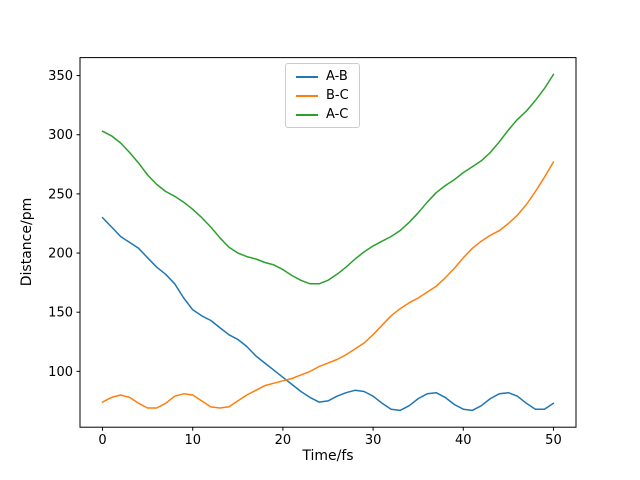 The image size is (640, 480). I want to click on x-tick-label: 10, so click(192, 440).